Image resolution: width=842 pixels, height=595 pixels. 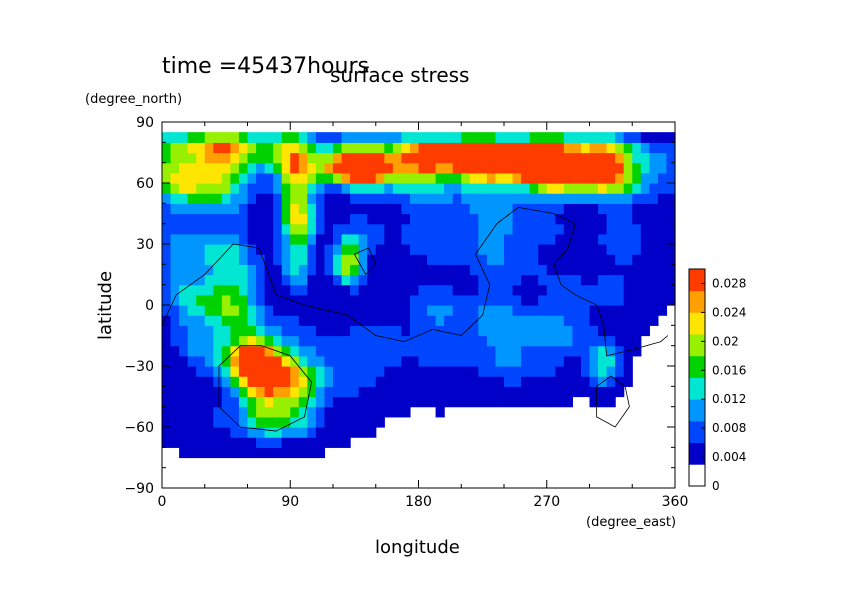 I want to click on colorbar-tick-label: 0.008, so click(x=729, y=428).